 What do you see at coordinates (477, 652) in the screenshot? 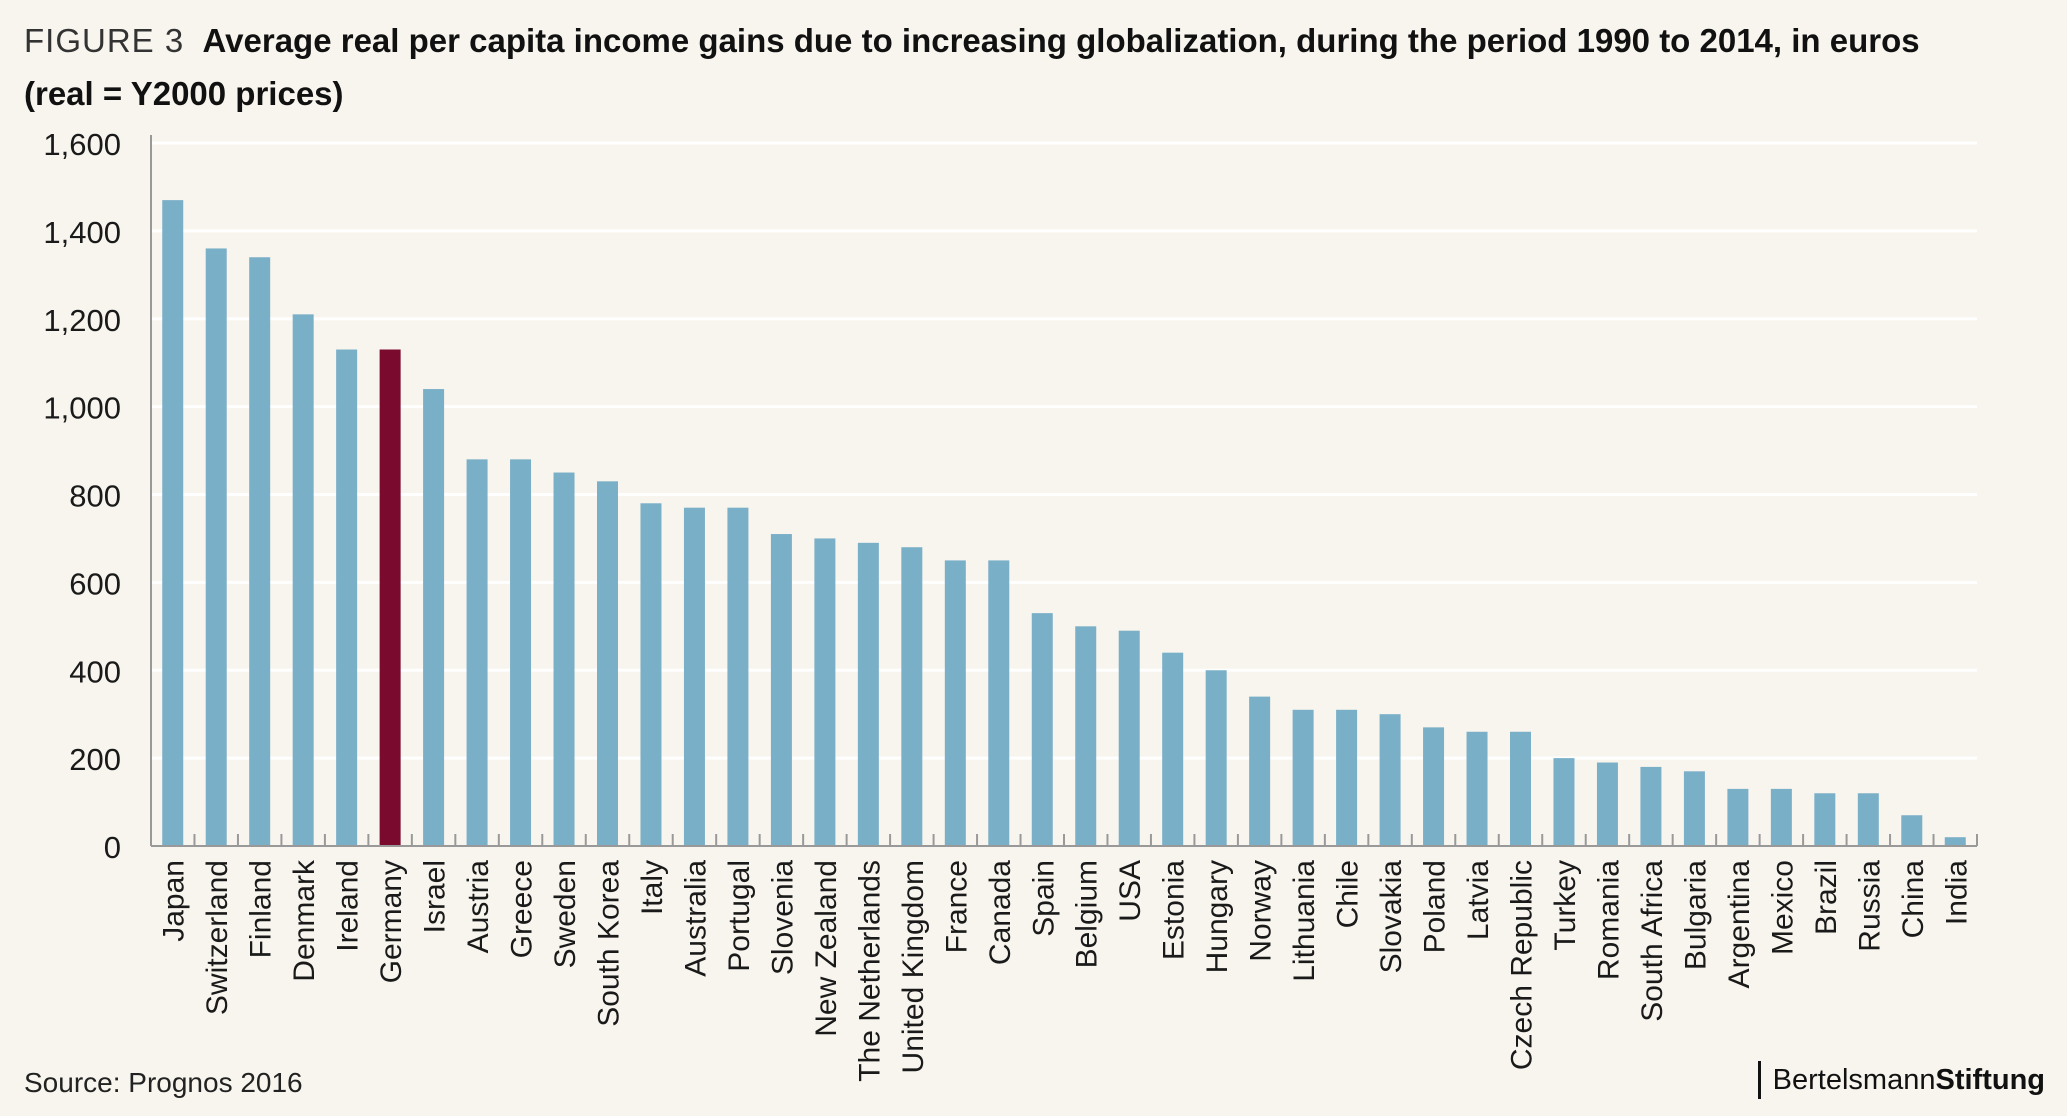
I see `bar-austria` at bounding box center [477, 652].